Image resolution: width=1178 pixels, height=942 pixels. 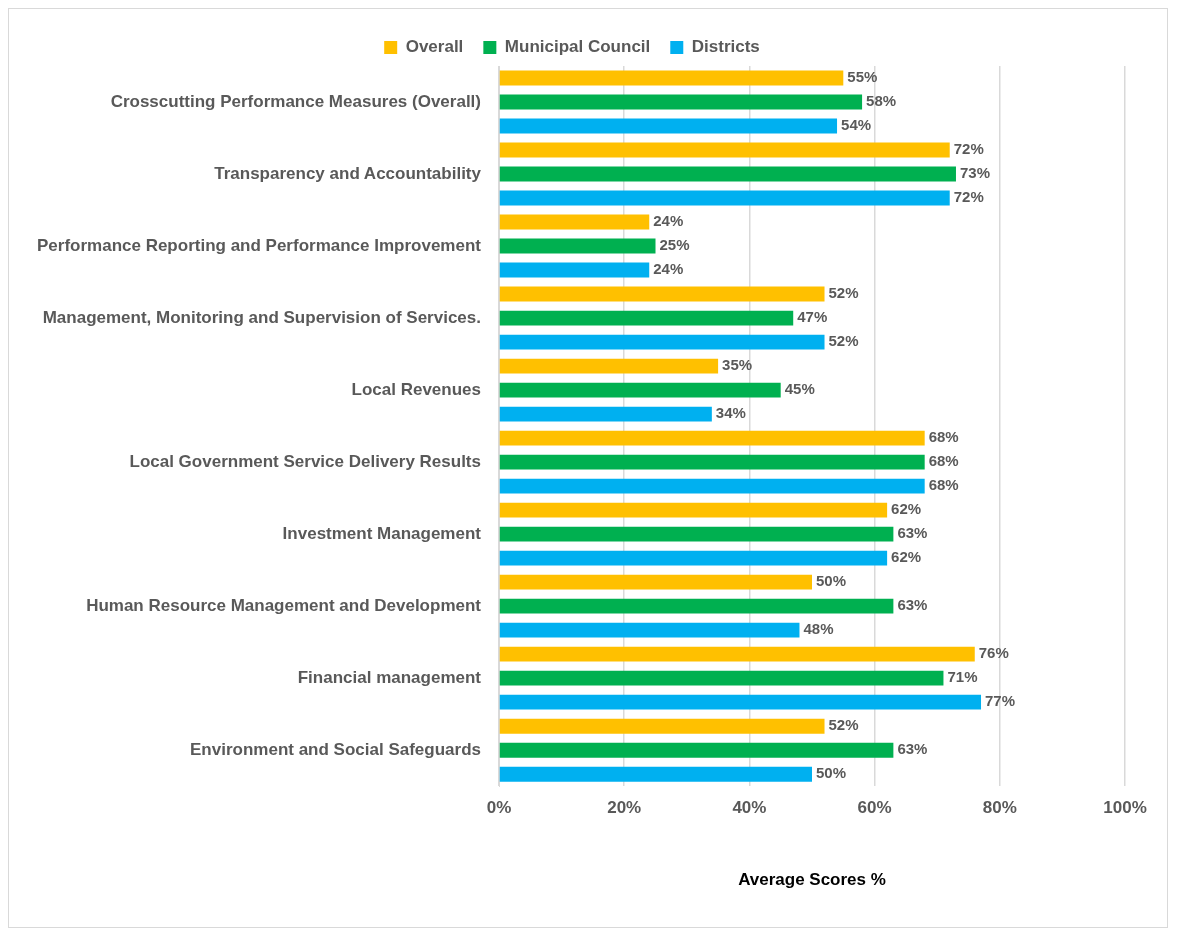 What do you see at coordinates (674, 245) in the screenshot?
I see `data-label: 25%` at bounding box center [674, 245].